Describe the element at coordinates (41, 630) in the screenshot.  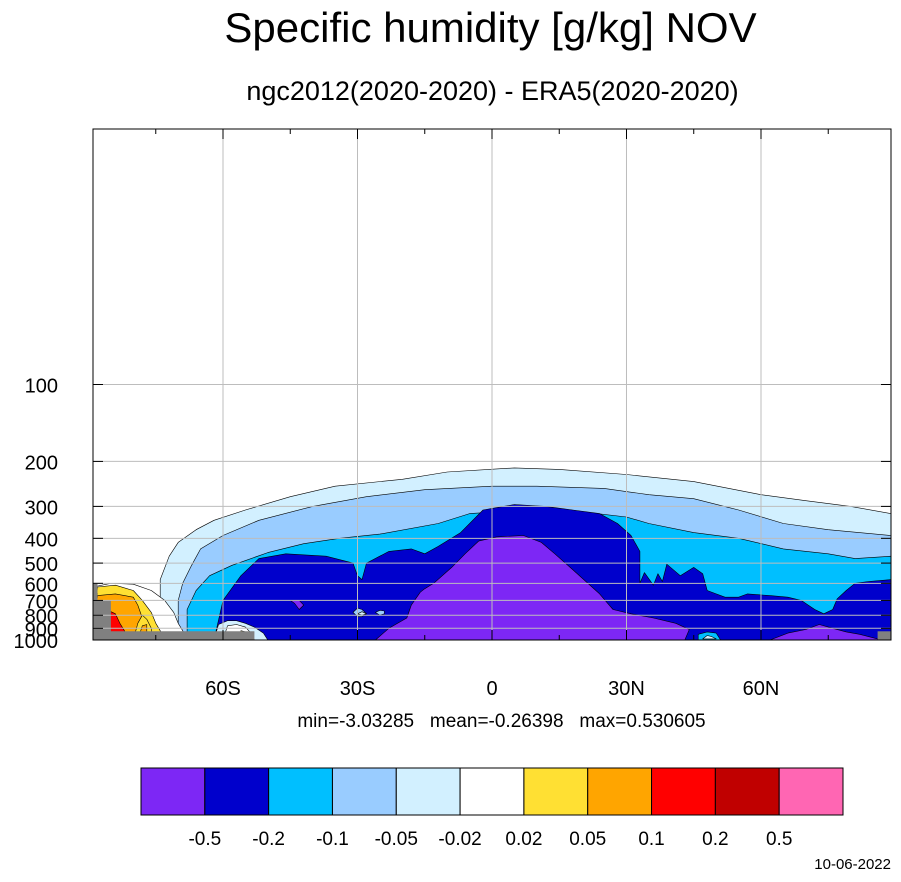
I see `y-tick-label: 900` at that location.